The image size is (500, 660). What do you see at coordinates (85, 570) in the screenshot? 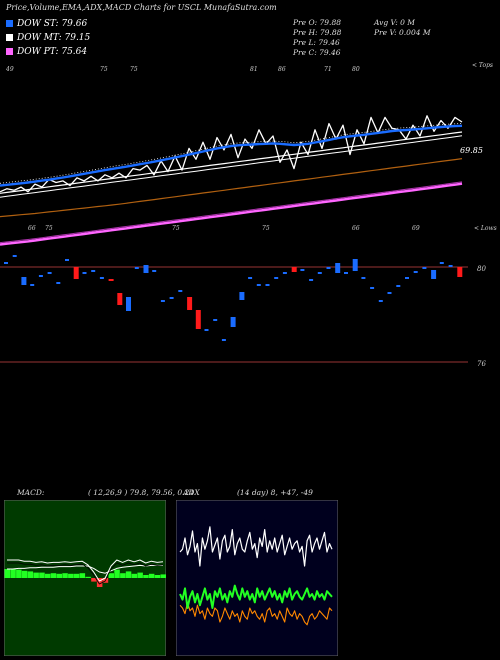
I see `macd-line` at bounding box center [85, 570].